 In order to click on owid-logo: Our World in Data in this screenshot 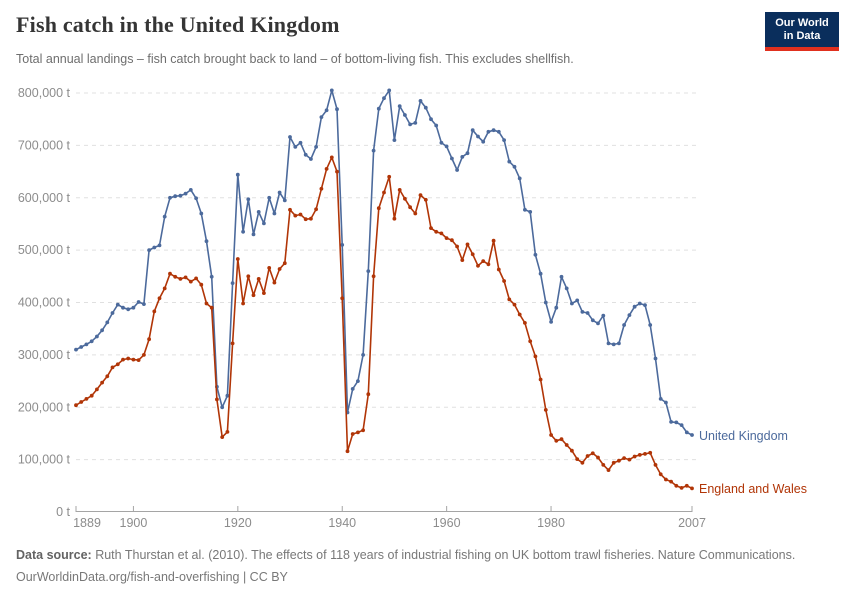, I will do `click(802, 31)`.